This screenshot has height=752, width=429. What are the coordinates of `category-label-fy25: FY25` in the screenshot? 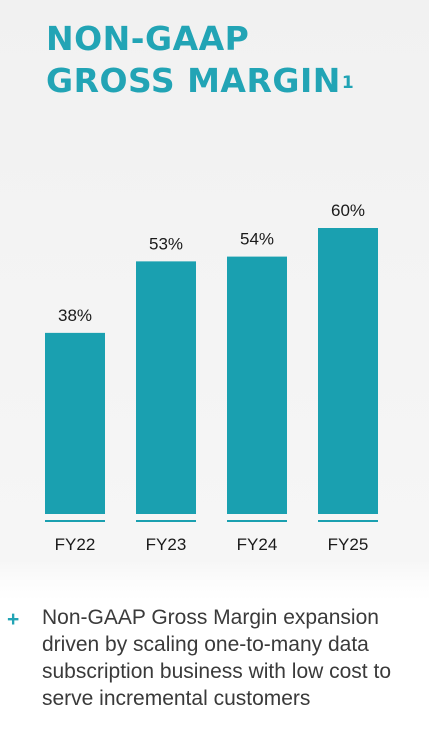 It's located at (348, 544).